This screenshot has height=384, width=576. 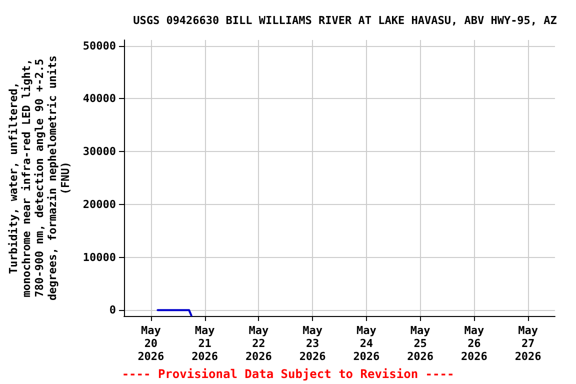 I want to click on chart-title: USGS 09426630 BILL WILLIAMS RIVER AT LAKE HAVASU, ABV HWY-95, AZ, so click(x=345, y=20).